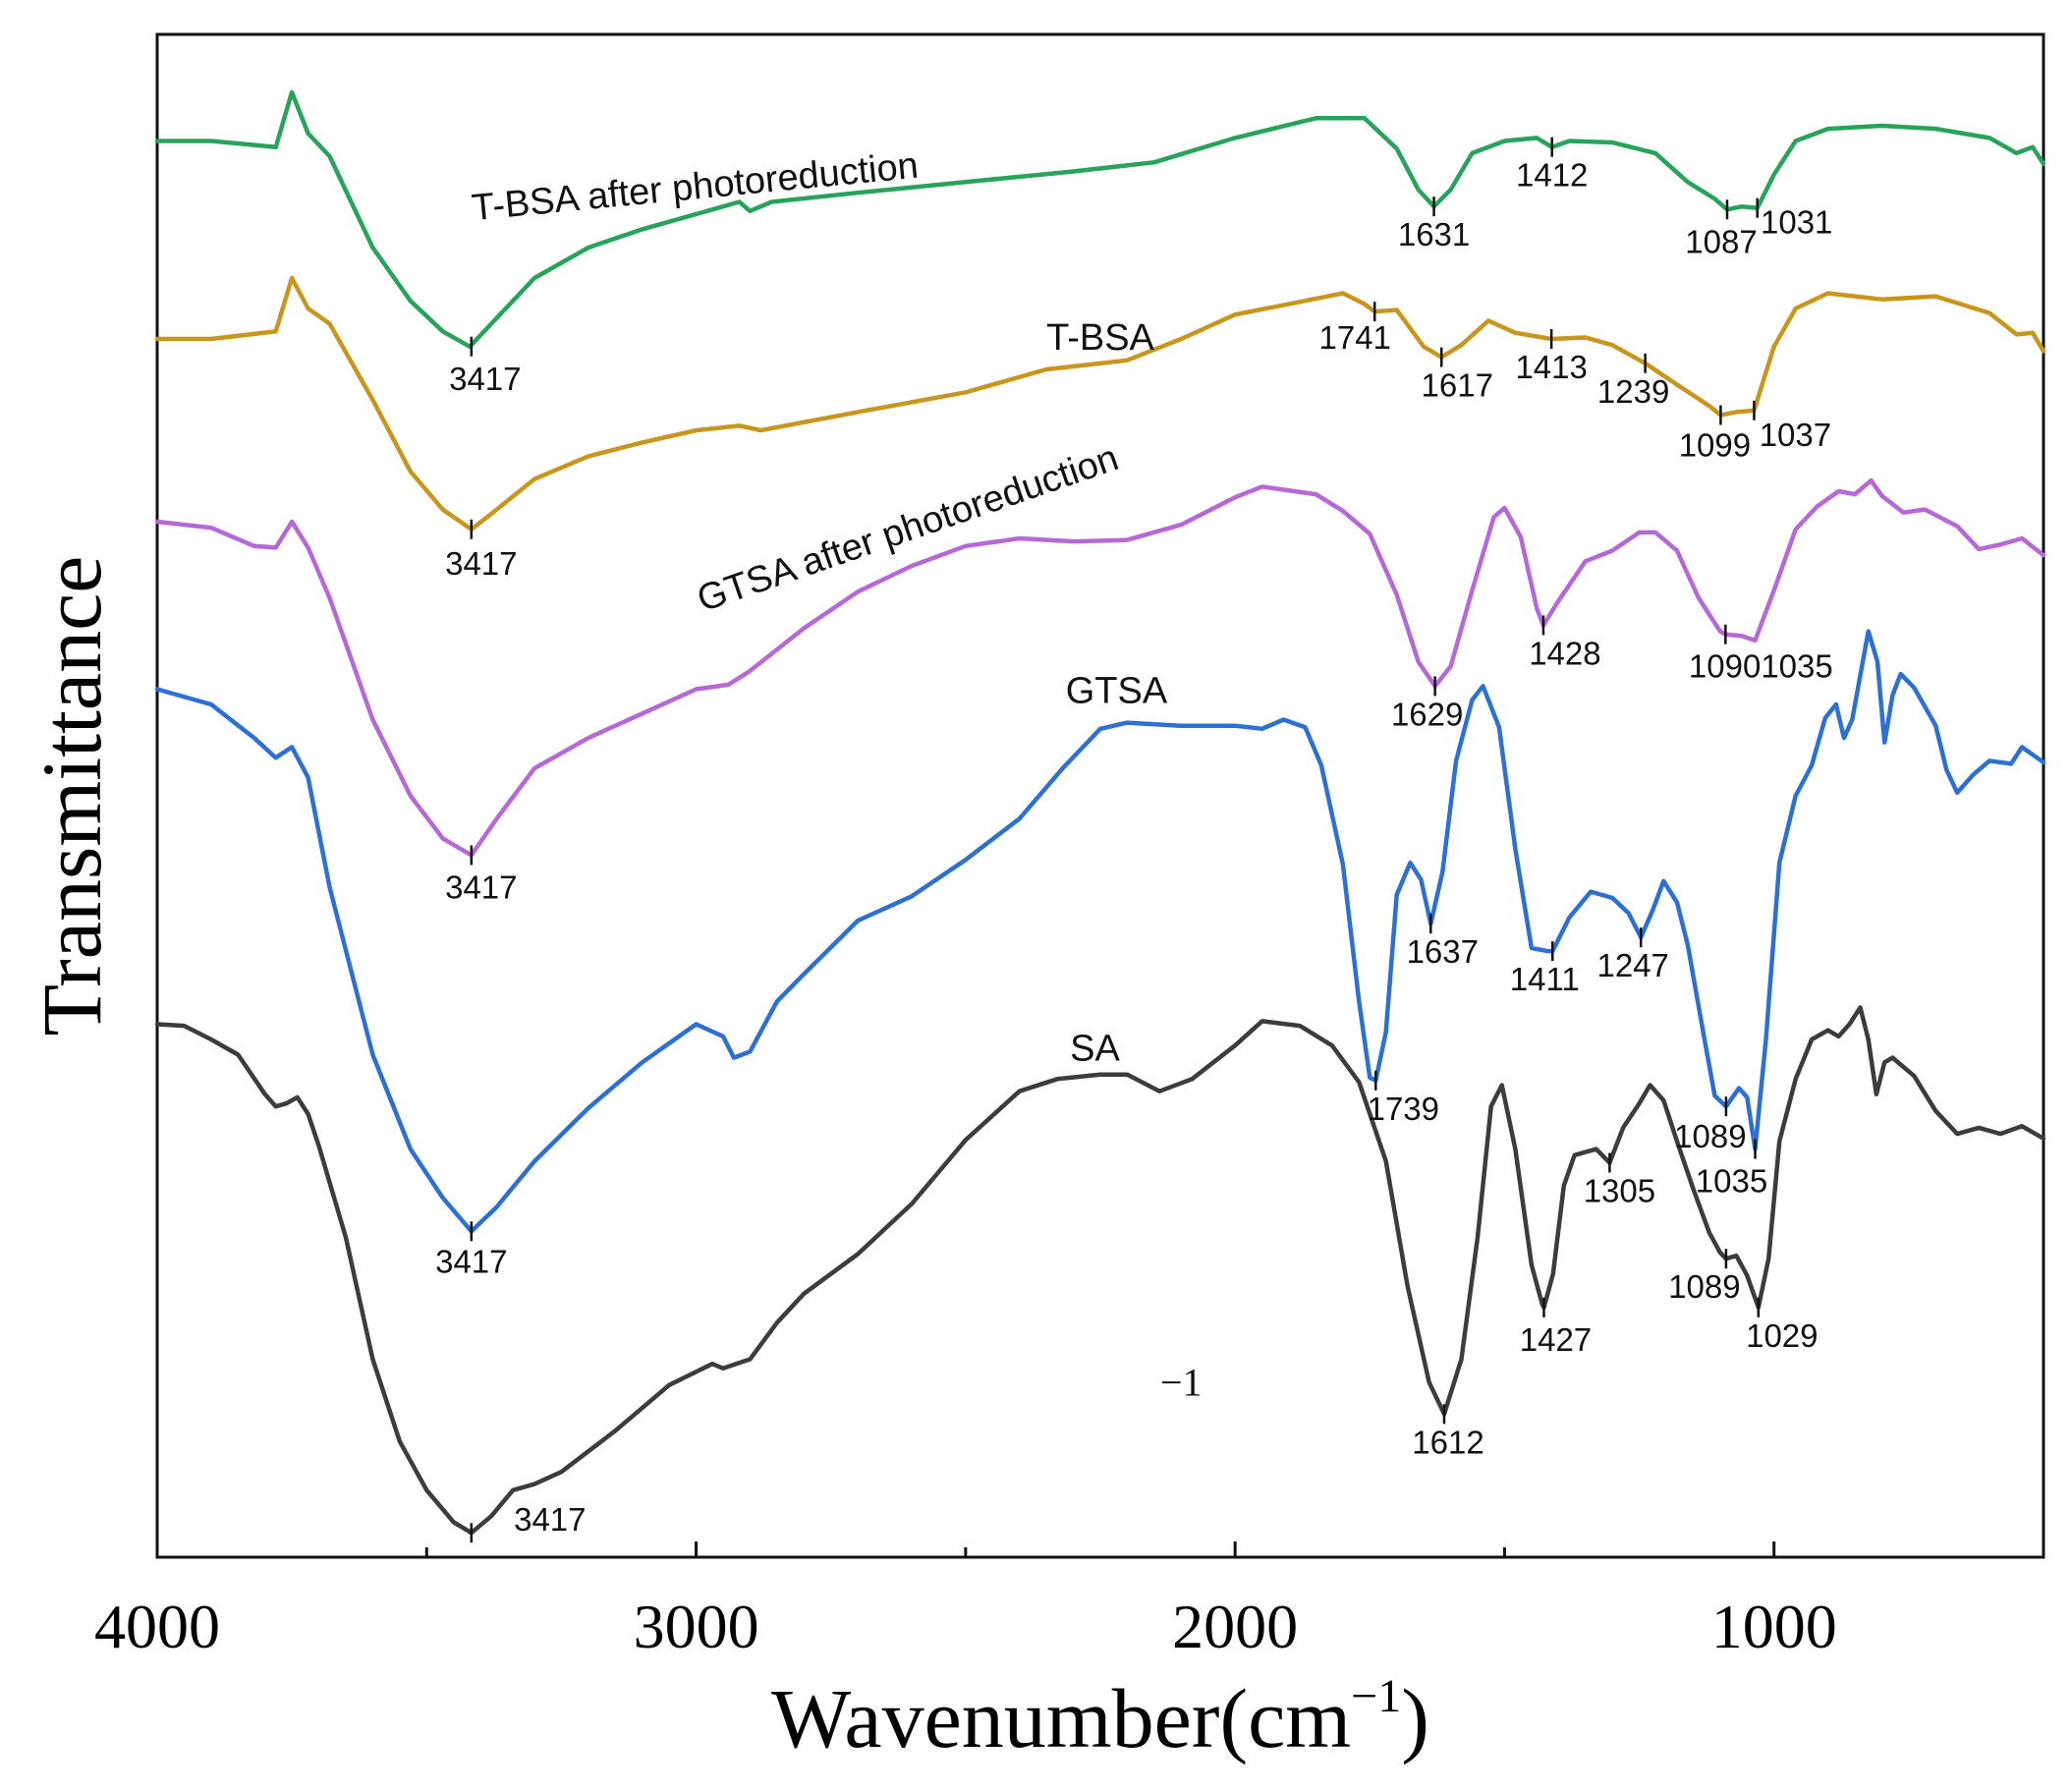  What do you see at coordinates (1715, 445) in the screenshot?
I see `peak-label: 1099` at bounding box center [1715, 445].